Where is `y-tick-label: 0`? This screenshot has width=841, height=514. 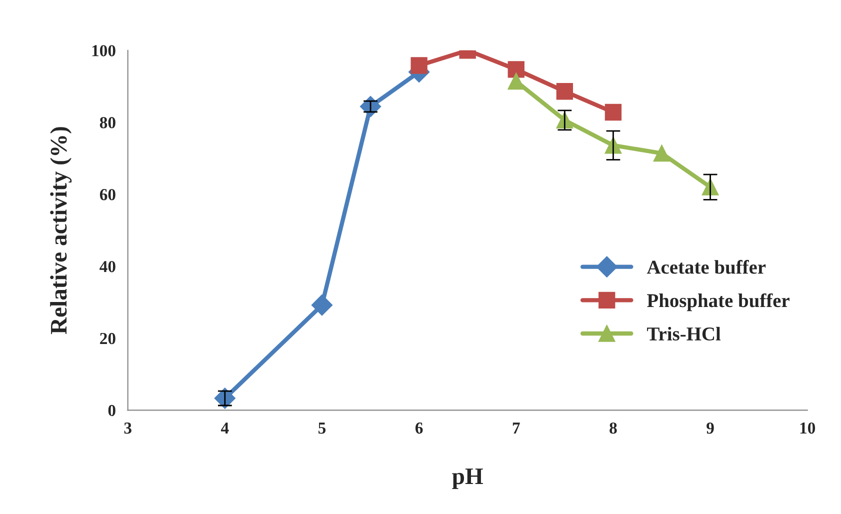 y-tick-label: 0 is located at coordinates (112, 410).